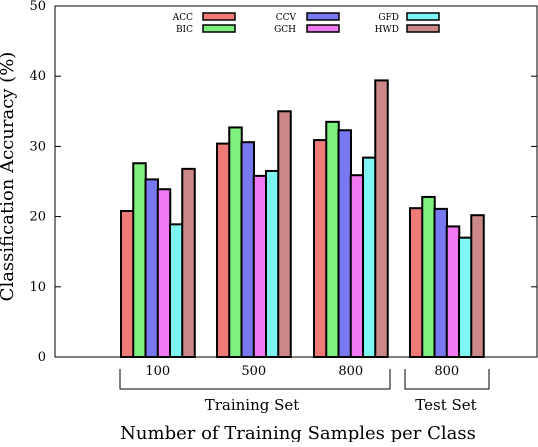  Describe the element at coordinates (285, 30) in the screenshot. I see `legend-label-gch: GCH` at that location.